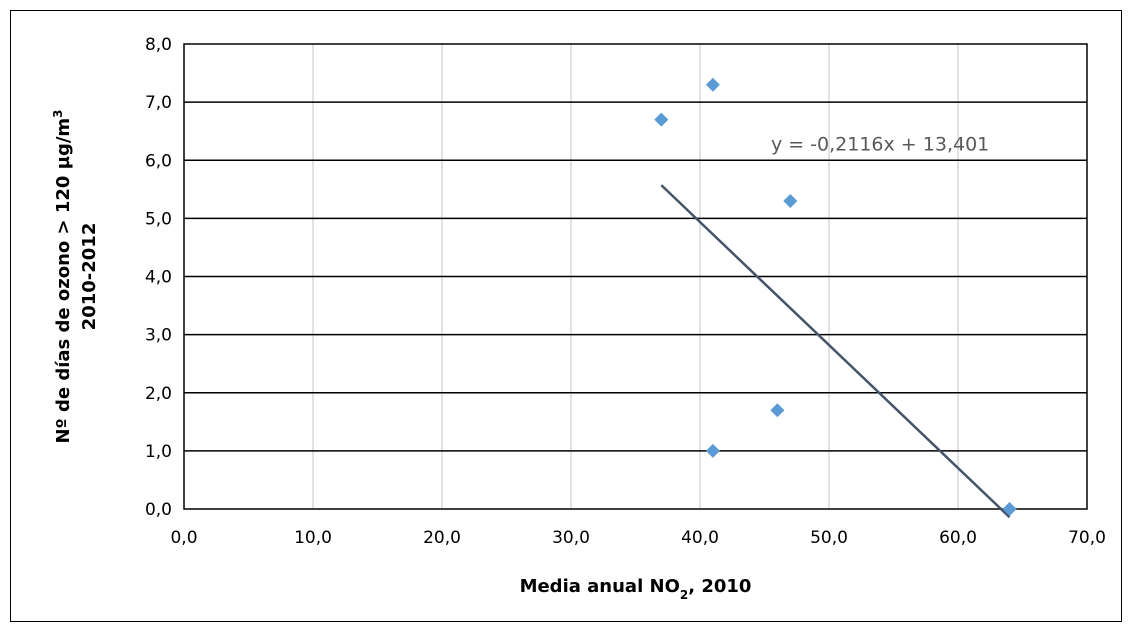 The width and height of the screenshot is (1133, 633). I want to click on x-axis-title-main: Media anual NO, so click(600, 586).